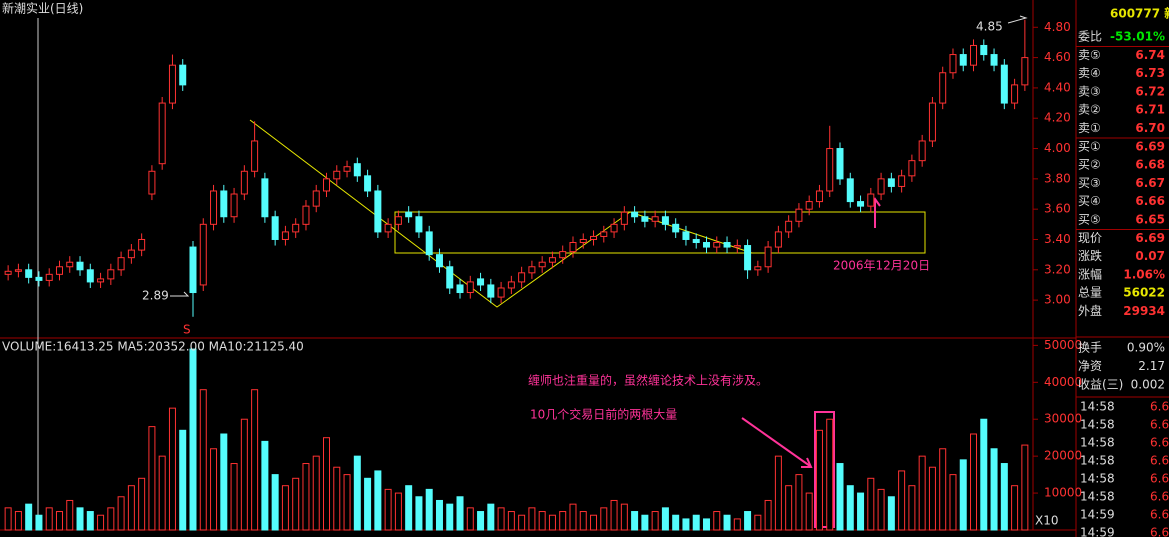 This screenshot has height=537, width=1169. I want to click on quote-label: 卖③, so click(1089, 91).